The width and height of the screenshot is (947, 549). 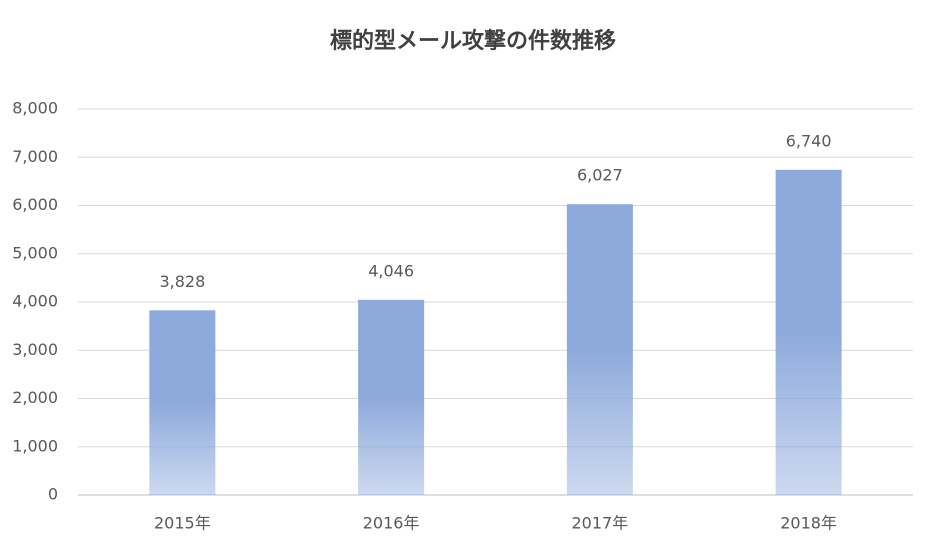 I want to click on x-tick-label: 2015年, so click(x=182, y=523).